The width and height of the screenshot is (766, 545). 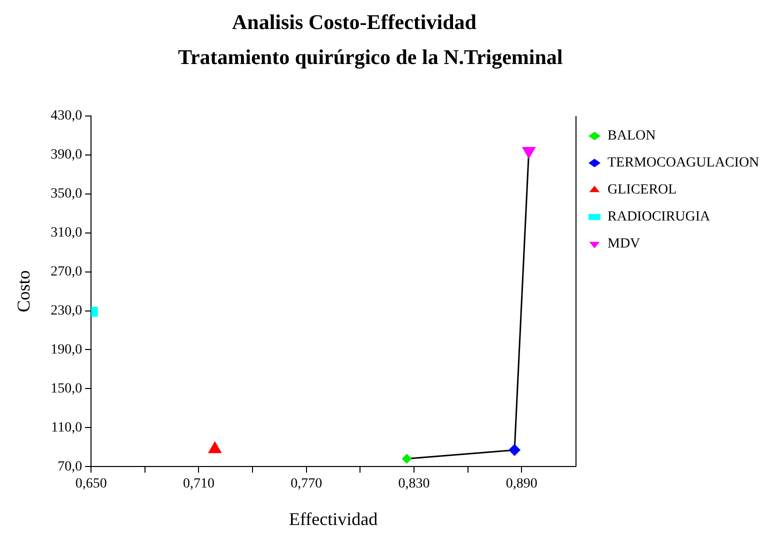 I want to click on y-tick-label: 70,0, so click(x=70, y=466).